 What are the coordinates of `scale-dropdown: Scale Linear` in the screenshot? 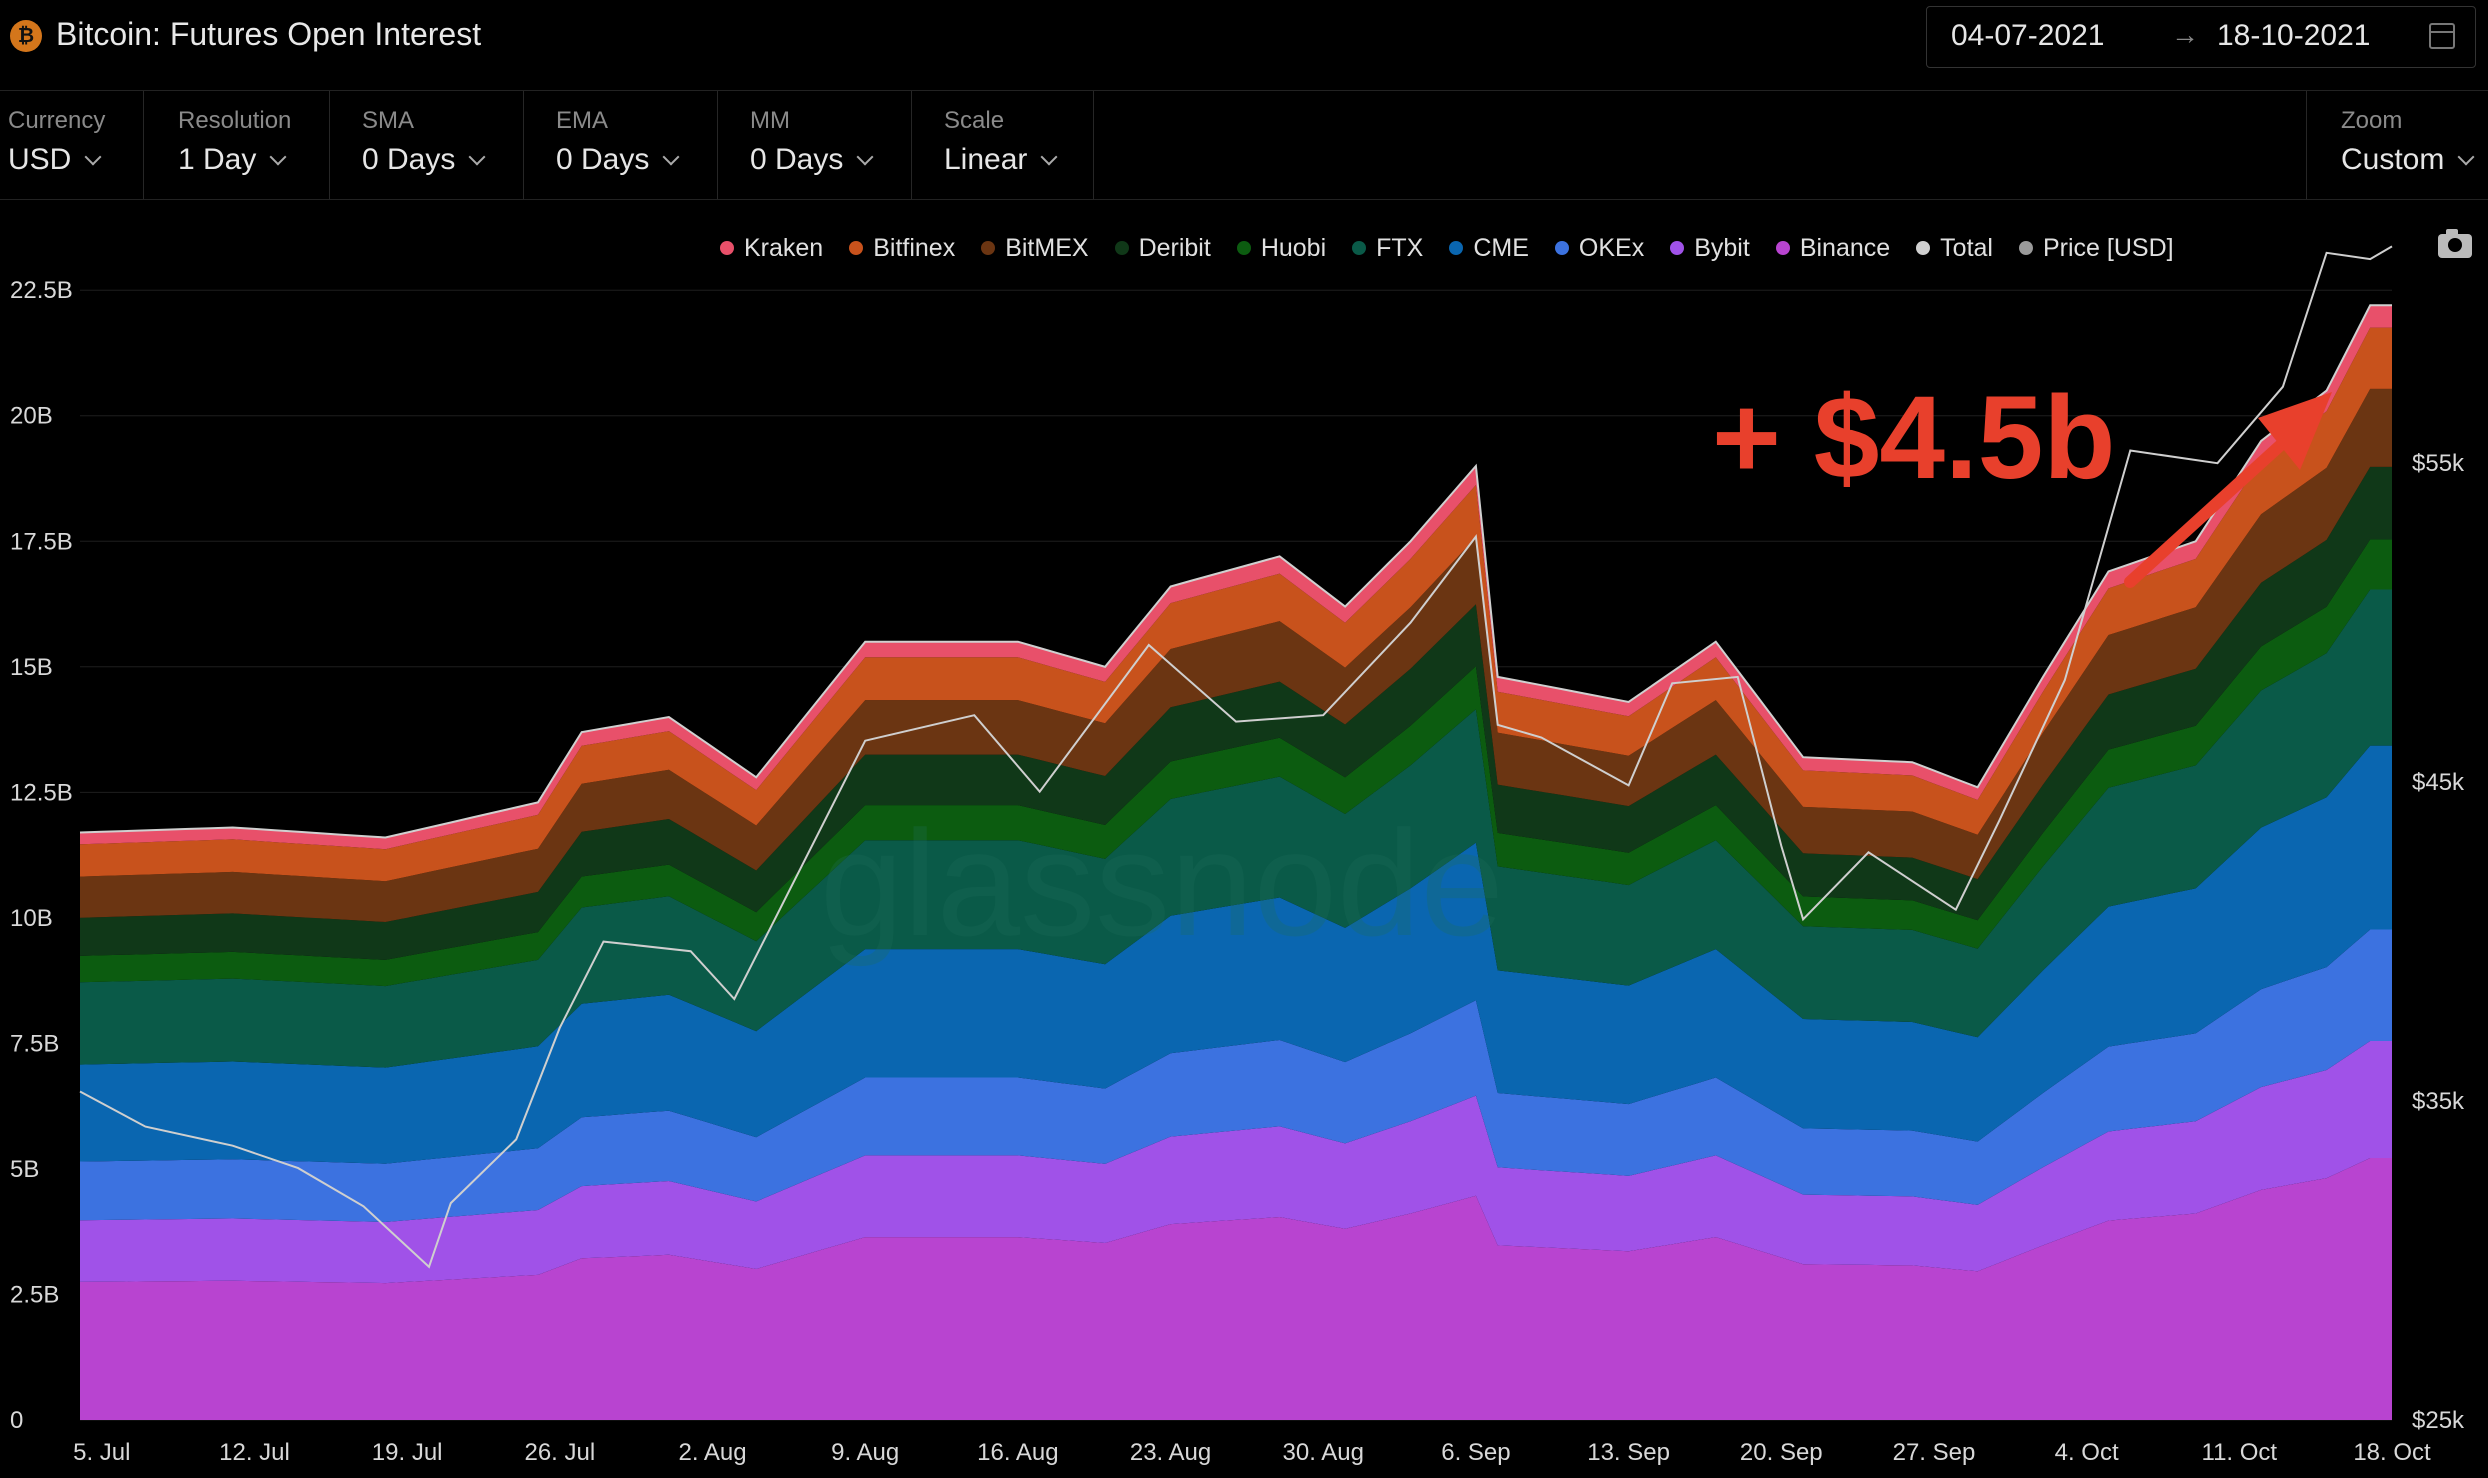 It's located at (1003, 145).